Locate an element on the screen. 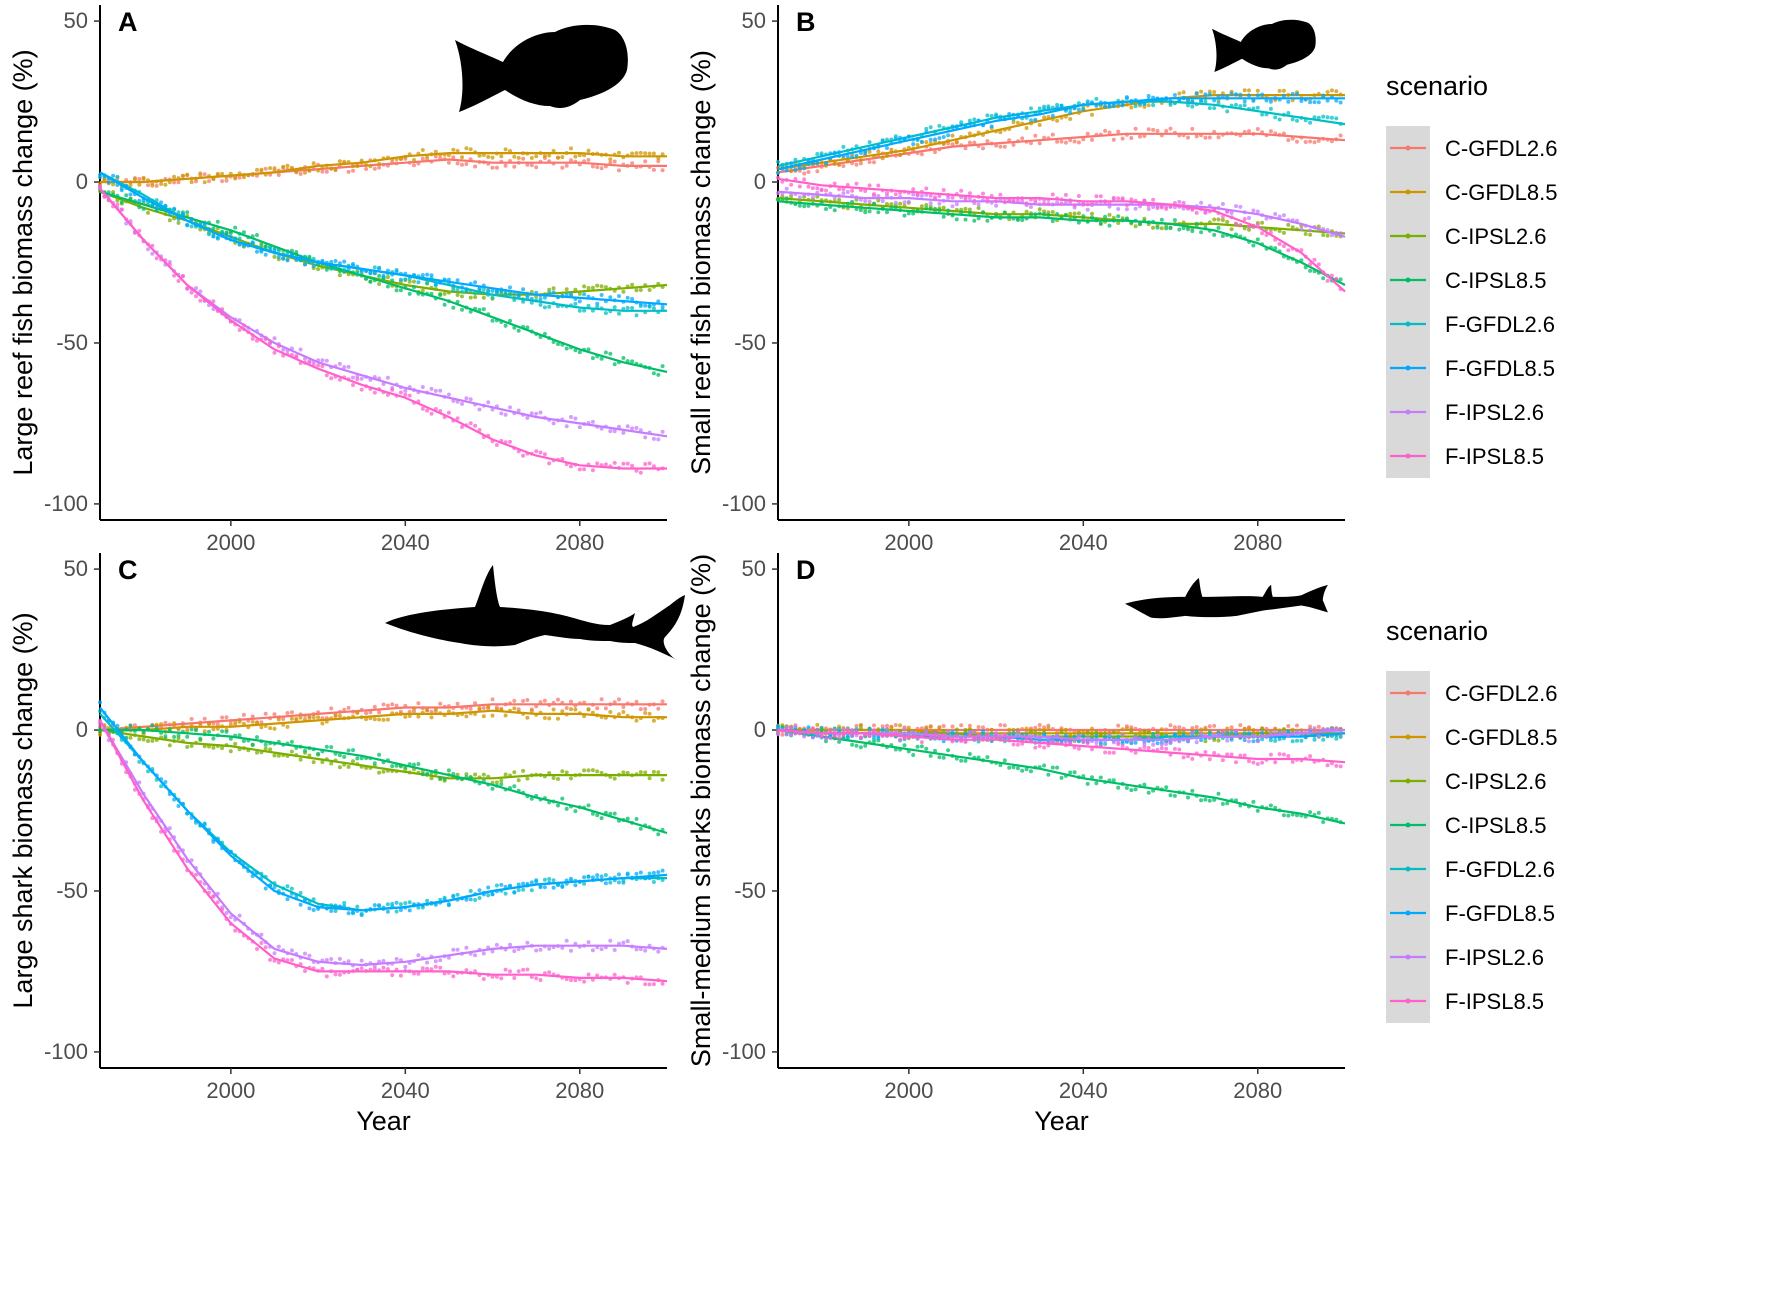 The width and height of the screenshot is (1772, 1290). legend-label: F-GFDL2.6 is located at coordinates (1500, 324).